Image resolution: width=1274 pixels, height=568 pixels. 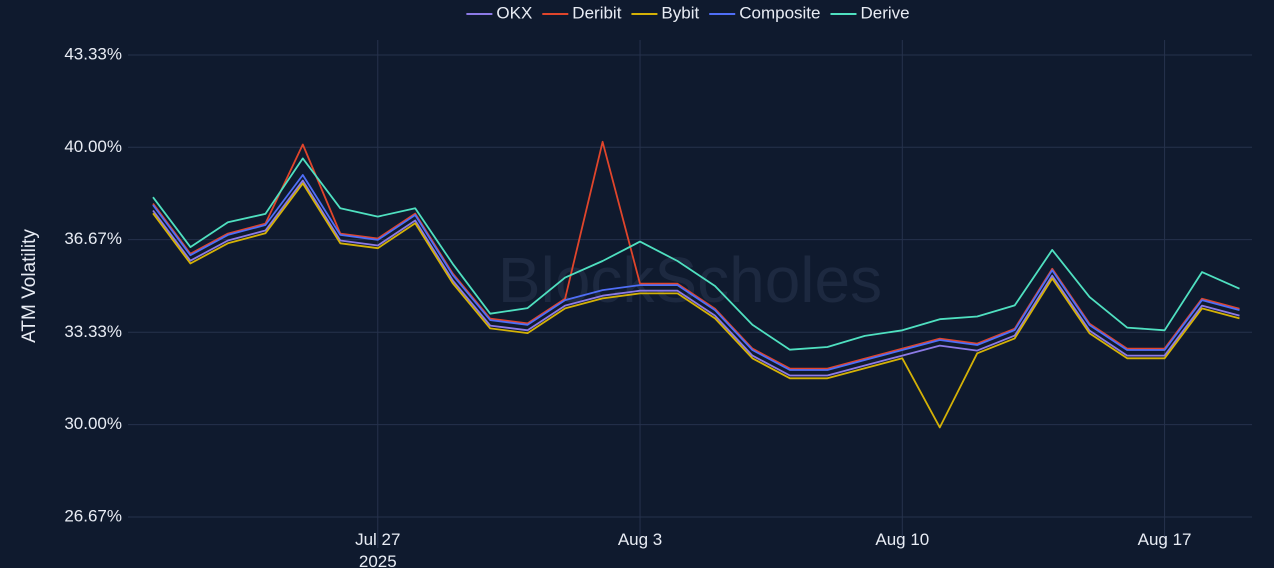 What do you see at coordinates (93, 146) in the screenshot?
I see `y-tick-label: 40.00%` at bounding box center [93, 146].